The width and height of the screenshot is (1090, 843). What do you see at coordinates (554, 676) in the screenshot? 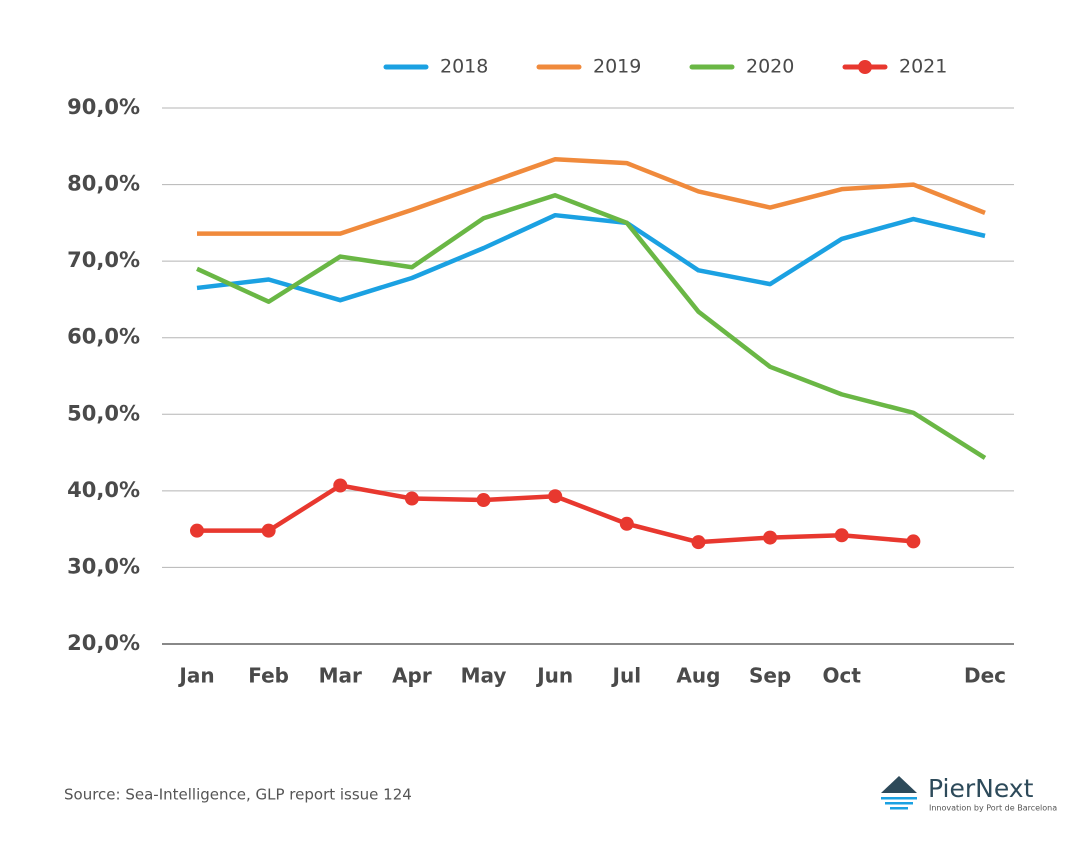
I see `x-tick-label: Jun` at bounding box center [554, 676].